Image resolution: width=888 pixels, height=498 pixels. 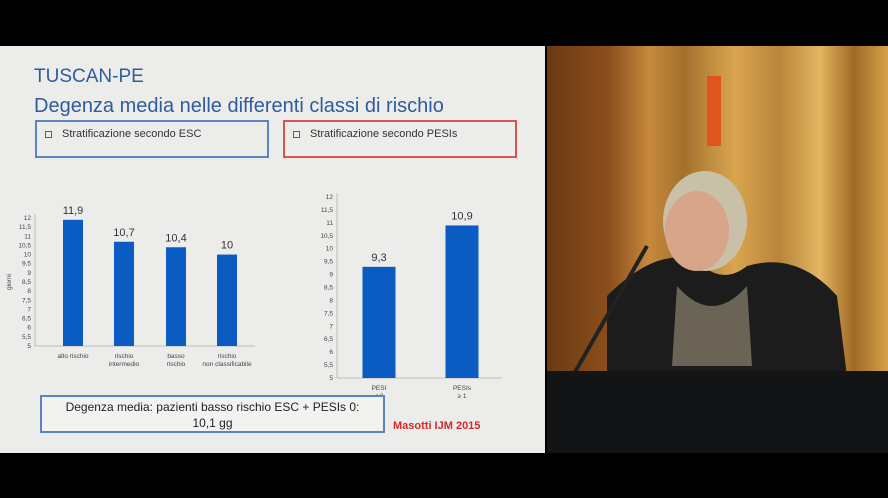 I want to click on speaker-face, so click(x=697, y=231).